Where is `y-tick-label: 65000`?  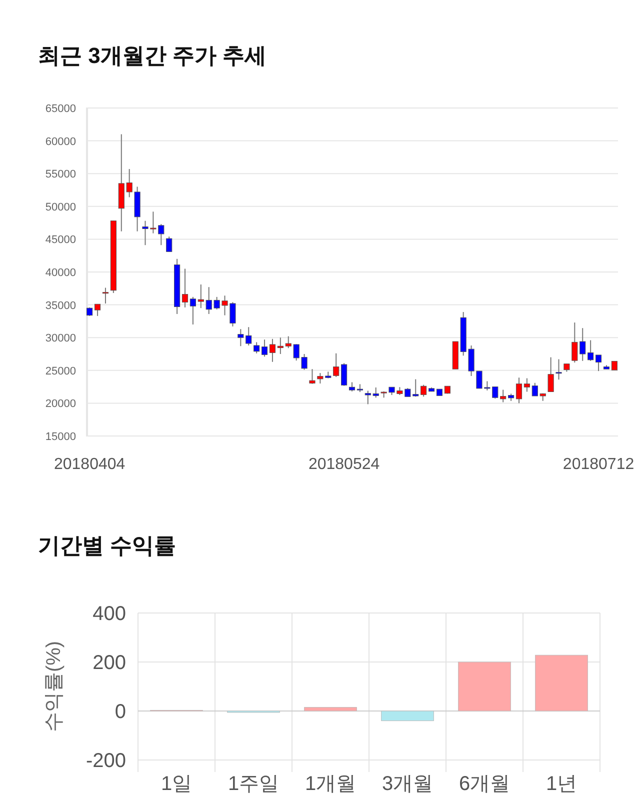
y-tick-label: 65000 is located at coordinates (60, 109).